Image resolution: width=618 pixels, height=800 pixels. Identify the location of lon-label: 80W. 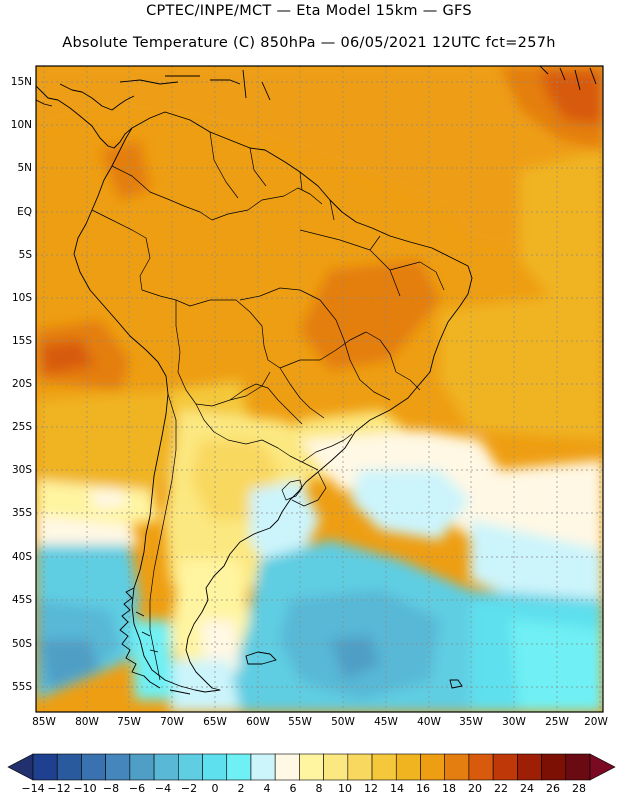
(87, 722).